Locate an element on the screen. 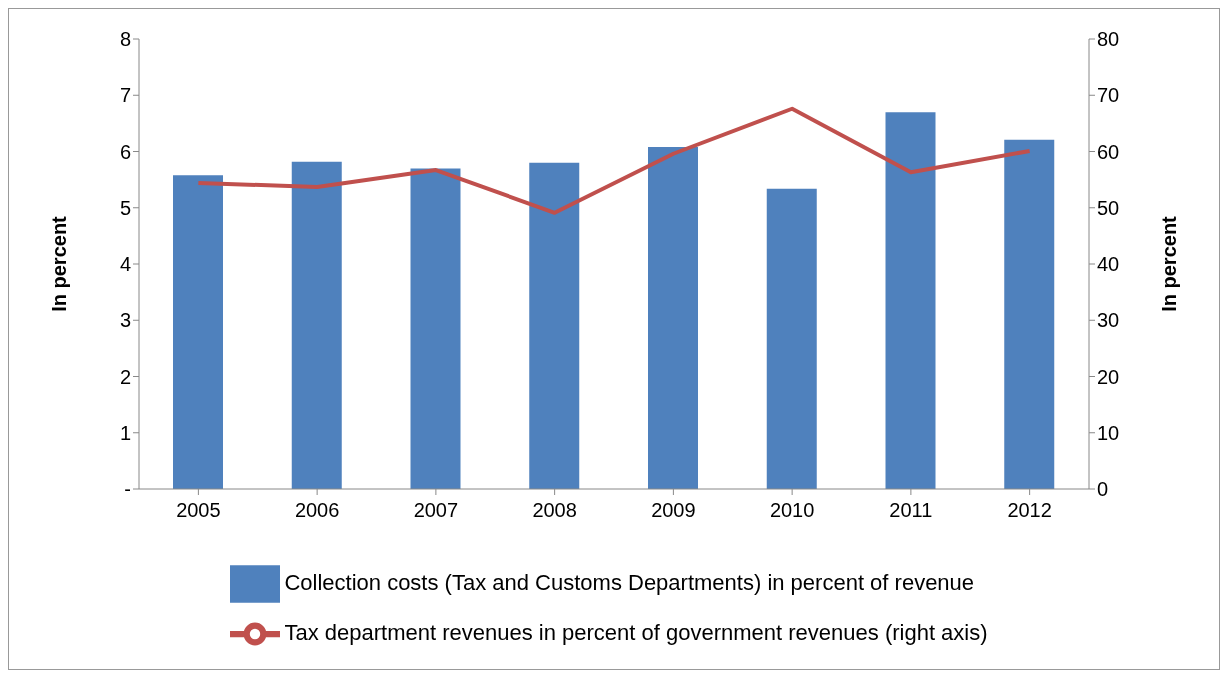 The width and height of the screenshot is (1228, 679). line-series is located at coordinates (614, 160).